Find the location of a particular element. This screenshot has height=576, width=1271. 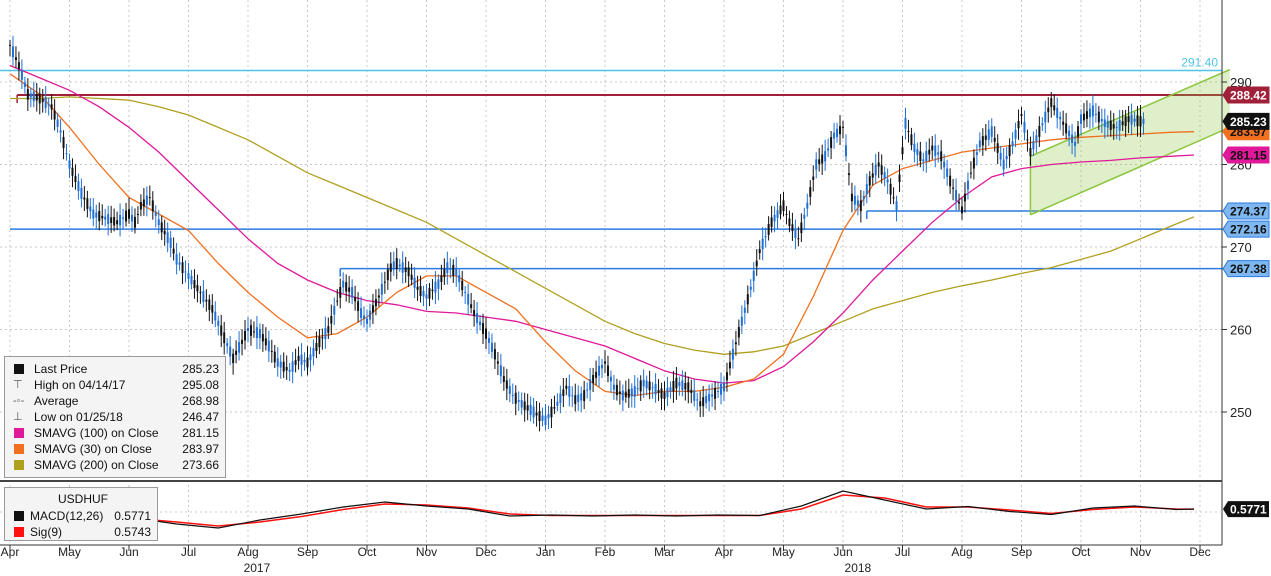

macd-panel: 0.5771 is located at coordinates (634, 509).